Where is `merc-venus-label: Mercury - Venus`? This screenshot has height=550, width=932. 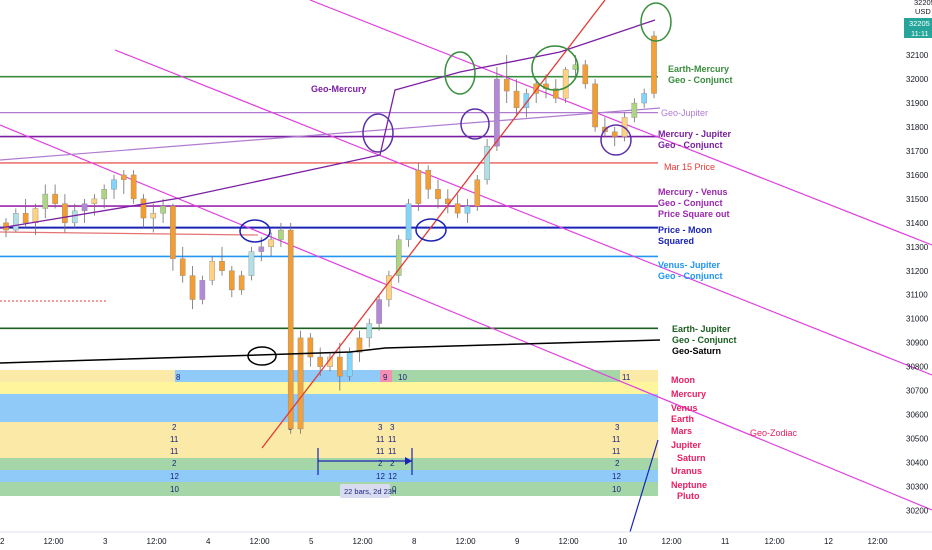 merc-venus-label: Mercury - Venus is located at coordinates (693, 192).